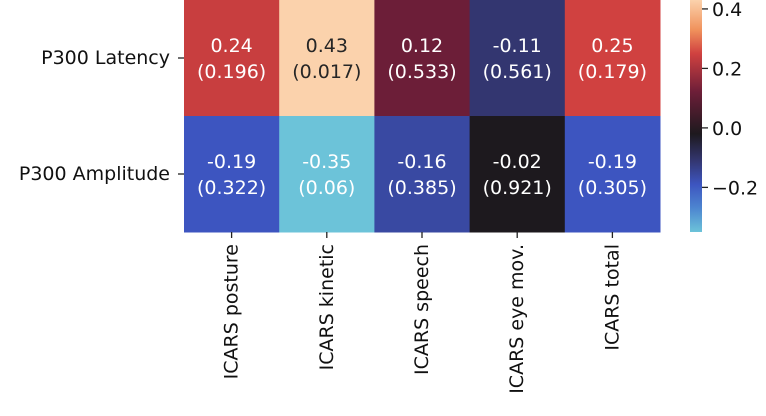 The height and width of the screenshot is (416, 766). What do you see at coordinates (327, 46) in the screenshot?
I see `cell-value-label: 0.43` at bounding box center [327, 46].